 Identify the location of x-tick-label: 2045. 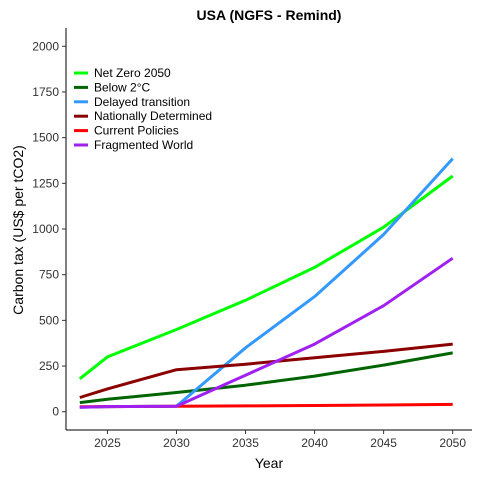
(383, 443).